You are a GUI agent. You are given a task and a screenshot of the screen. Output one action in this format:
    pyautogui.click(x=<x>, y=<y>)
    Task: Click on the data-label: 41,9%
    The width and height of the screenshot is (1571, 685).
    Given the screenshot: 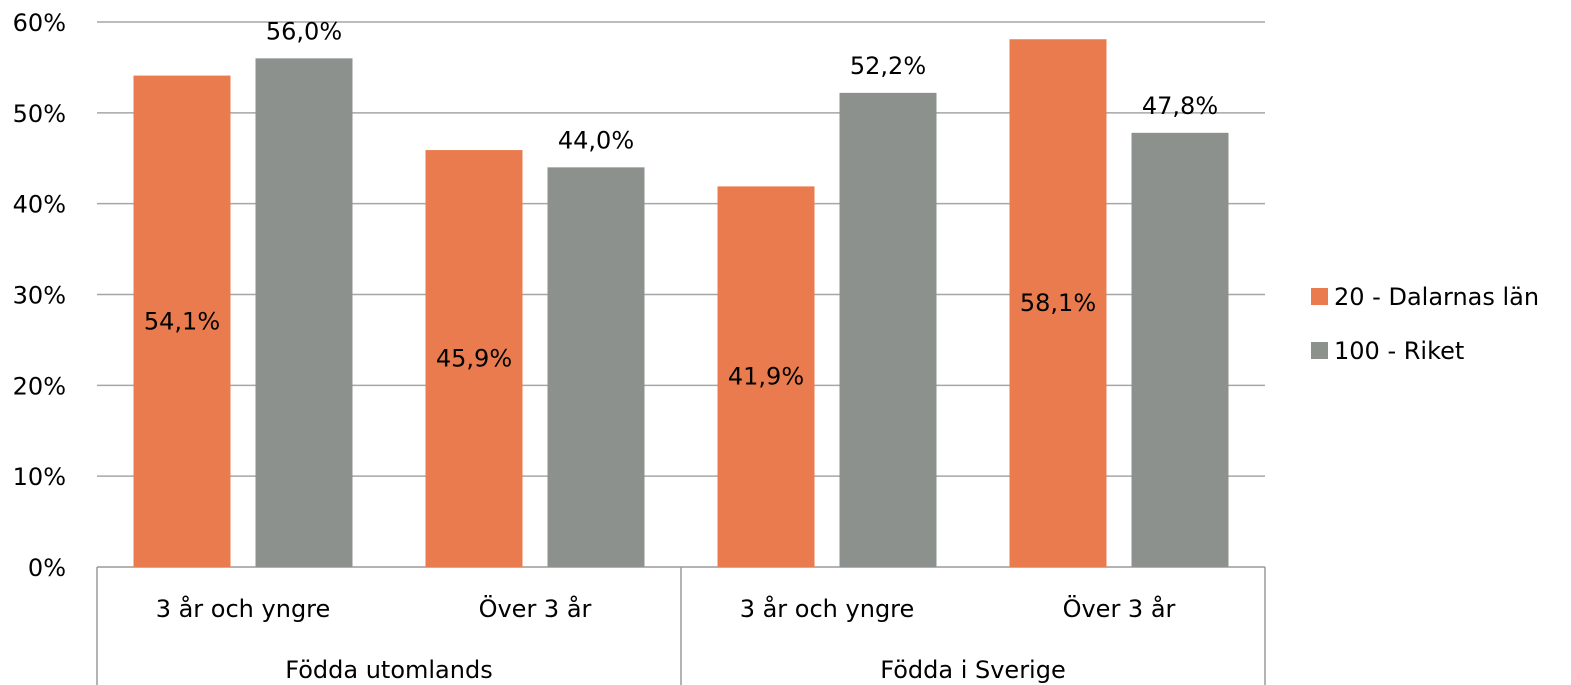 What is the action you would take?
    pyautogui.click(x=766, y=377)
    